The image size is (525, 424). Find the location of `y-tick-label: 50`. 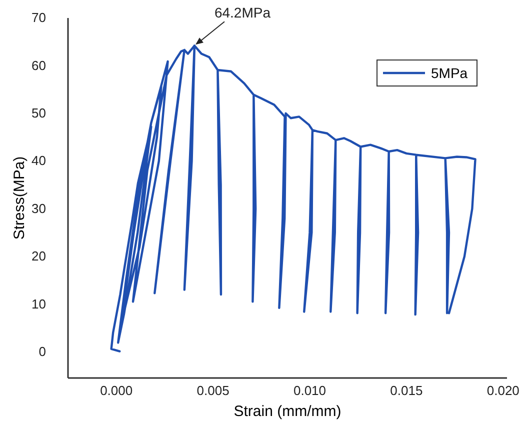

y-tick-label: 50 is located at coordinates (39, 113).